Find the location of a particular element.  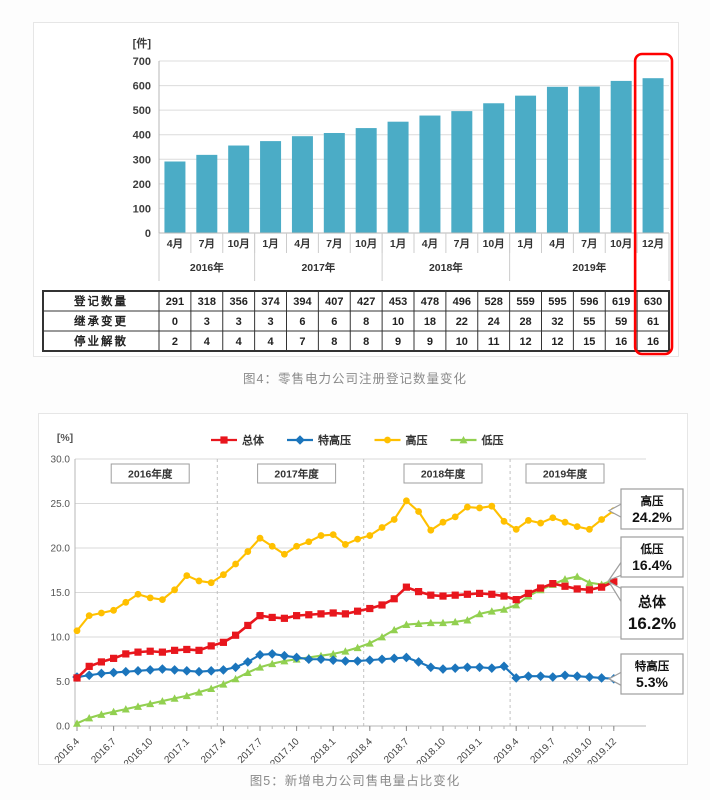

callout-pointer is located at coordinates (615, 570).